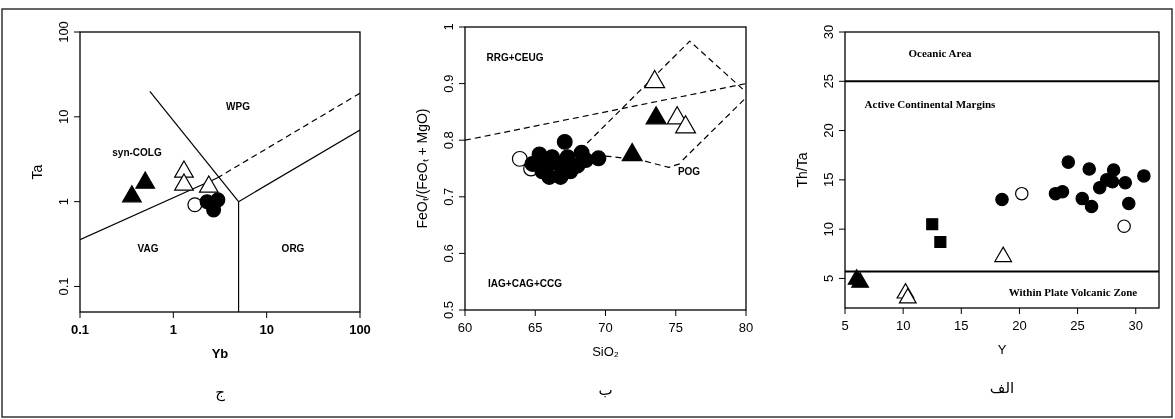 The height and width of the screenshot is (419, 1175). Describe the element at coordinates (220, 392) in the screenshot. I see `text: ج` at that location.